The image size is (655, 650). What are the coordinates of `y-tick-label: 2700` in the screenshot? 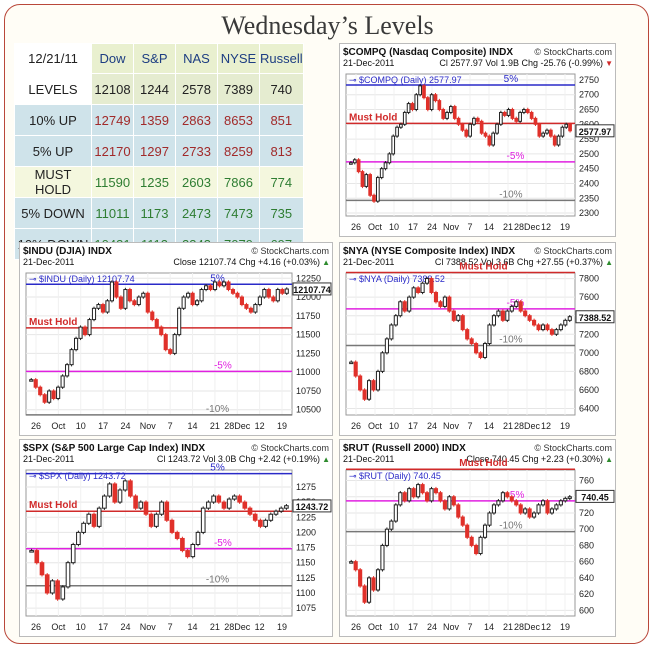 It's located at (589, 95).